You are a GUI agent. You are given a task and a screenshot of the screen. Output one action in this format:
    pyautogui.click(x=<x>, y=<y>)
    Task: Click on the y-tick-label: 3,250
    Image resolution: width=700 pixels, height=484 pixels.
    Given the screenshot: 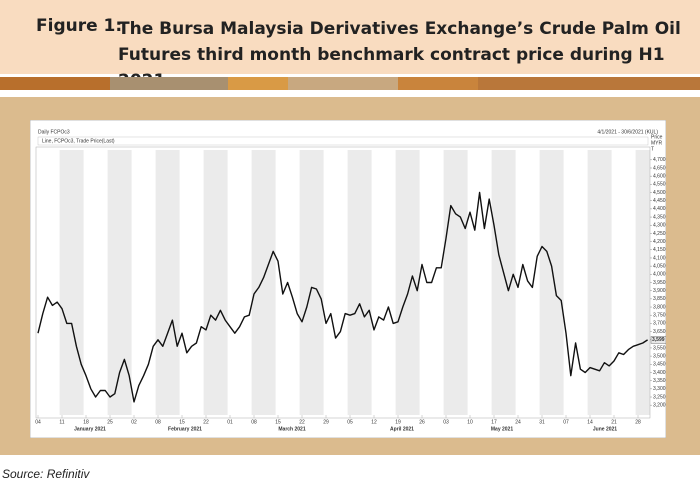 What is the action you would take?
    pyautogui.click(x=659, y=397)
    